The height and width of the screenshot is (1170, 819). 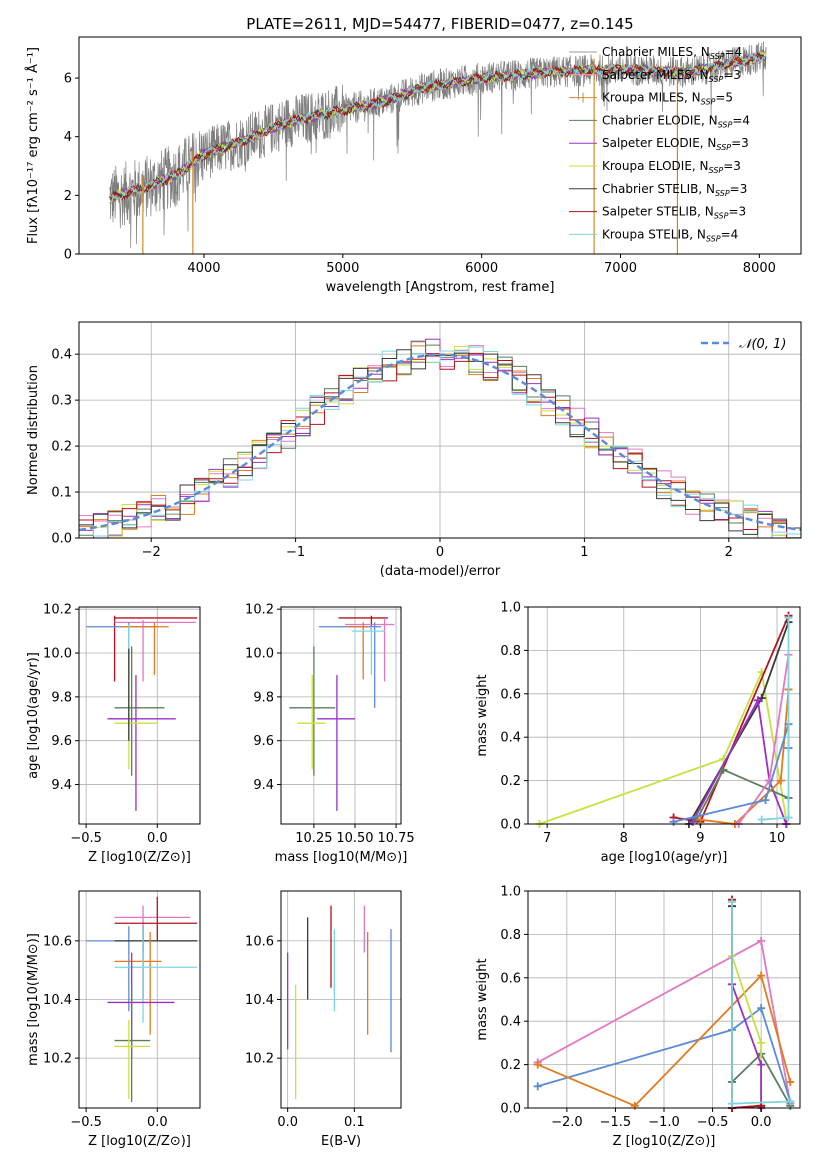 What do you see at coordinates (567, 1122) in the screenshot?
I see `x-tick-label: −2.0` at bounding box center [567, 1122].